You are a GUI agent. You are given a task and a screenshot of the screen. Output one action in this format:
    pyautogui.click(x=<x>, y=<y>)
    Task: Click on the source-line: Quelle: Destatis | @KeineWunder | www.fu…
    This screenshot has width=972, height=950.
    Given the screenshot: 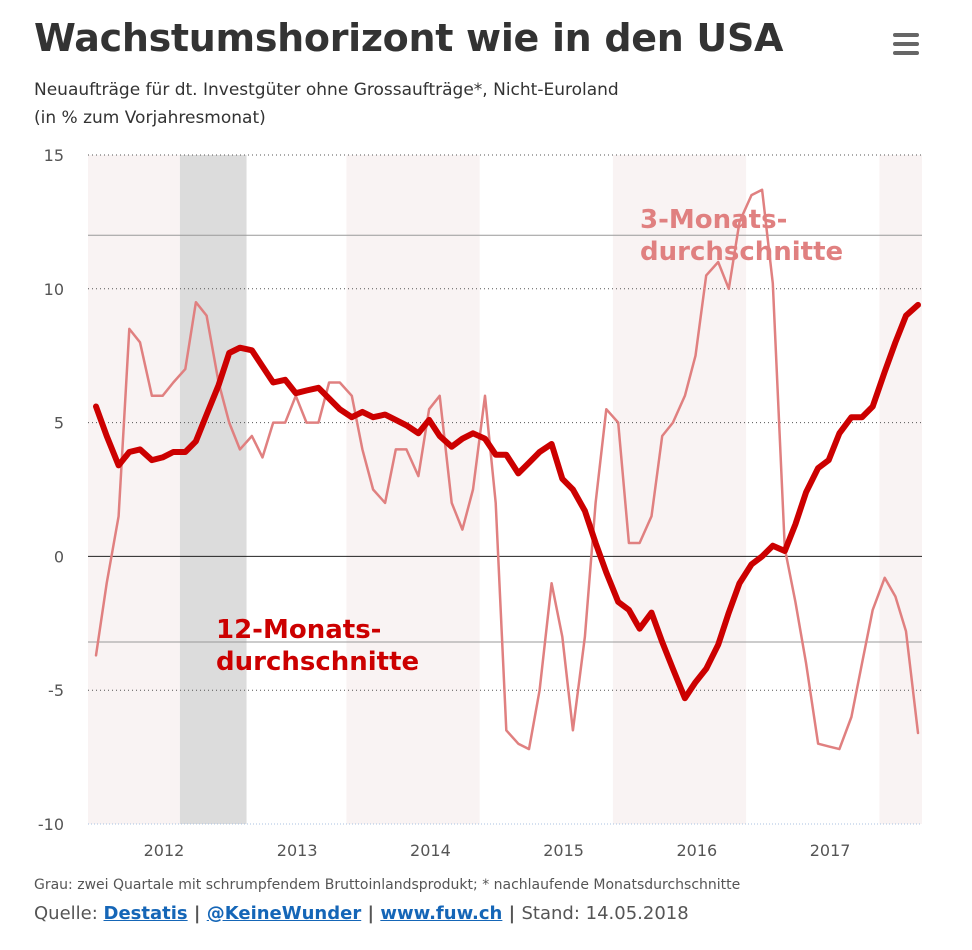 What is the action you would take?
    pyautogui.click(x=361, y=913)
    